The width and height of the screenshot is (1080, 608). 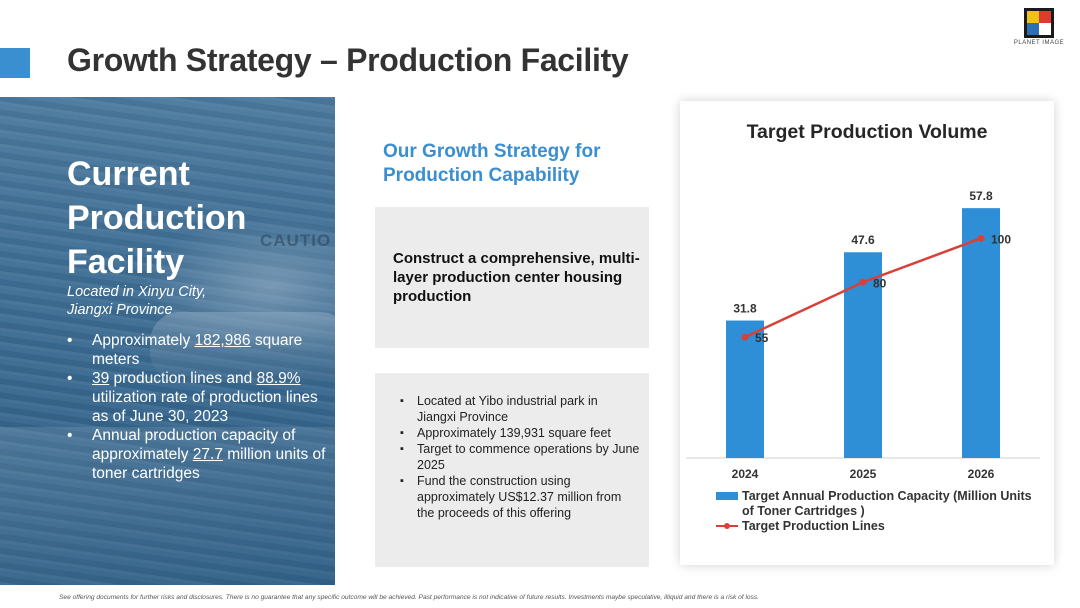 What do you see at coordinates (727, 496) in the screenshot?
I see `legend-bar-swatch` at bounding box center [727, 496].